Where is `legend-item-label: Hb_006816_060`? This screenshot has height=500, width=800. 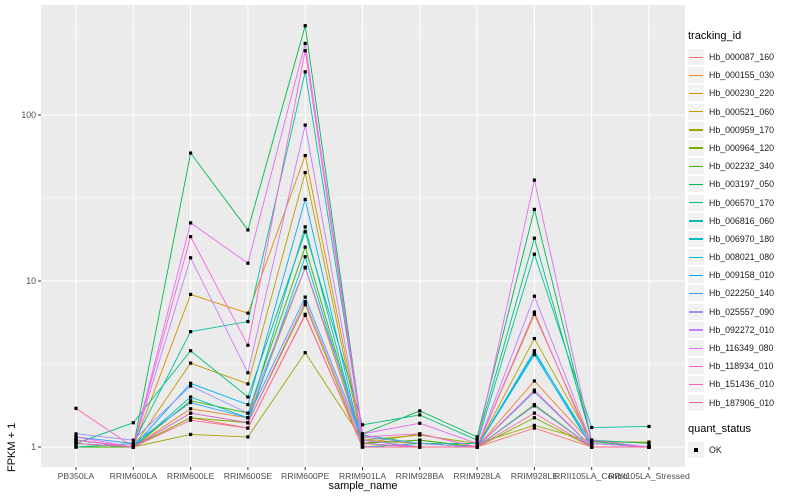 legend-item-label: Hb_006816_060 is located at coordinates (742, 220).